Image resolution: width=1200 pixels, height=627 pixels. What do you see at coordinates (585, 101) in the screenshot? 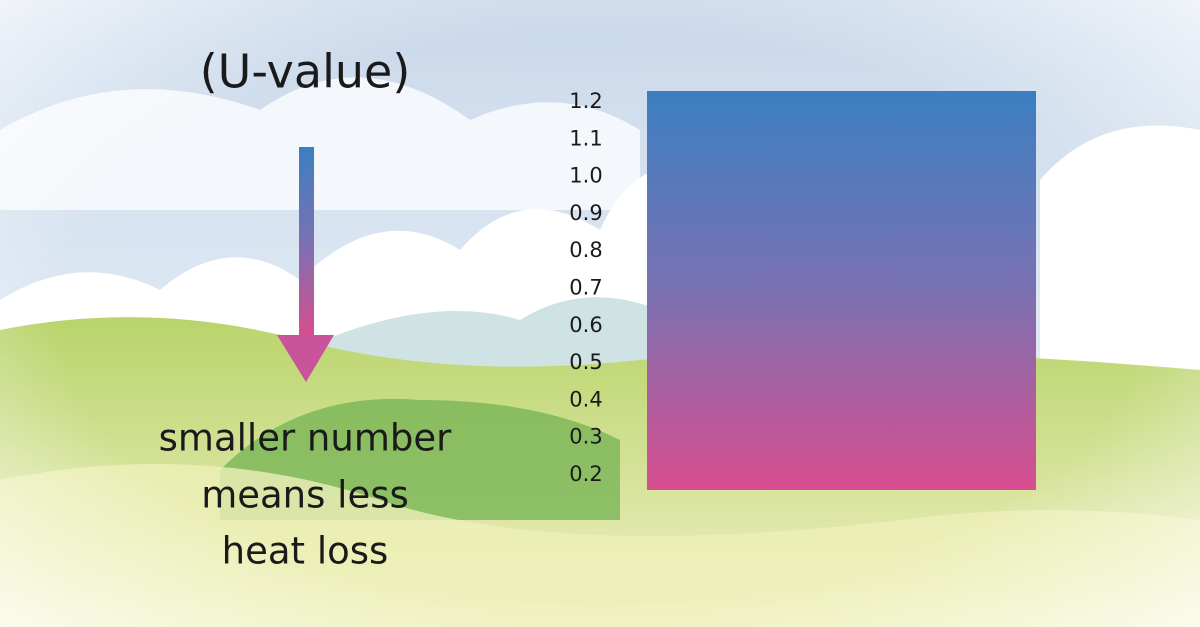
I see `scale-label: 1.2` at bounding box center [585, 101].